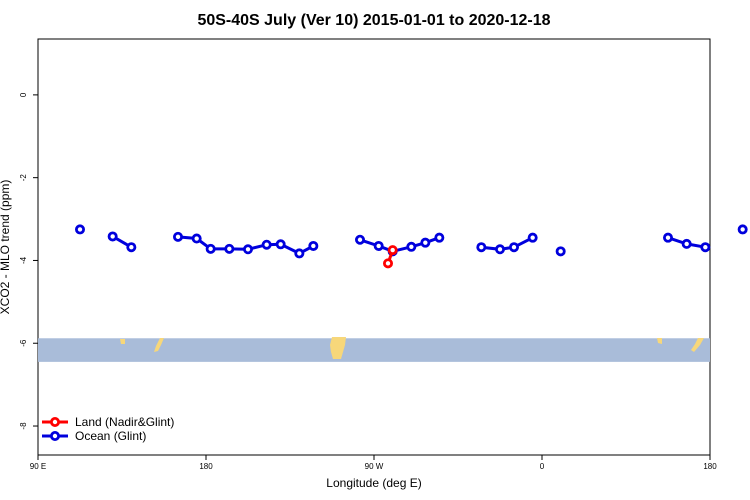  I want to click on map-strip, so click(374, 349).